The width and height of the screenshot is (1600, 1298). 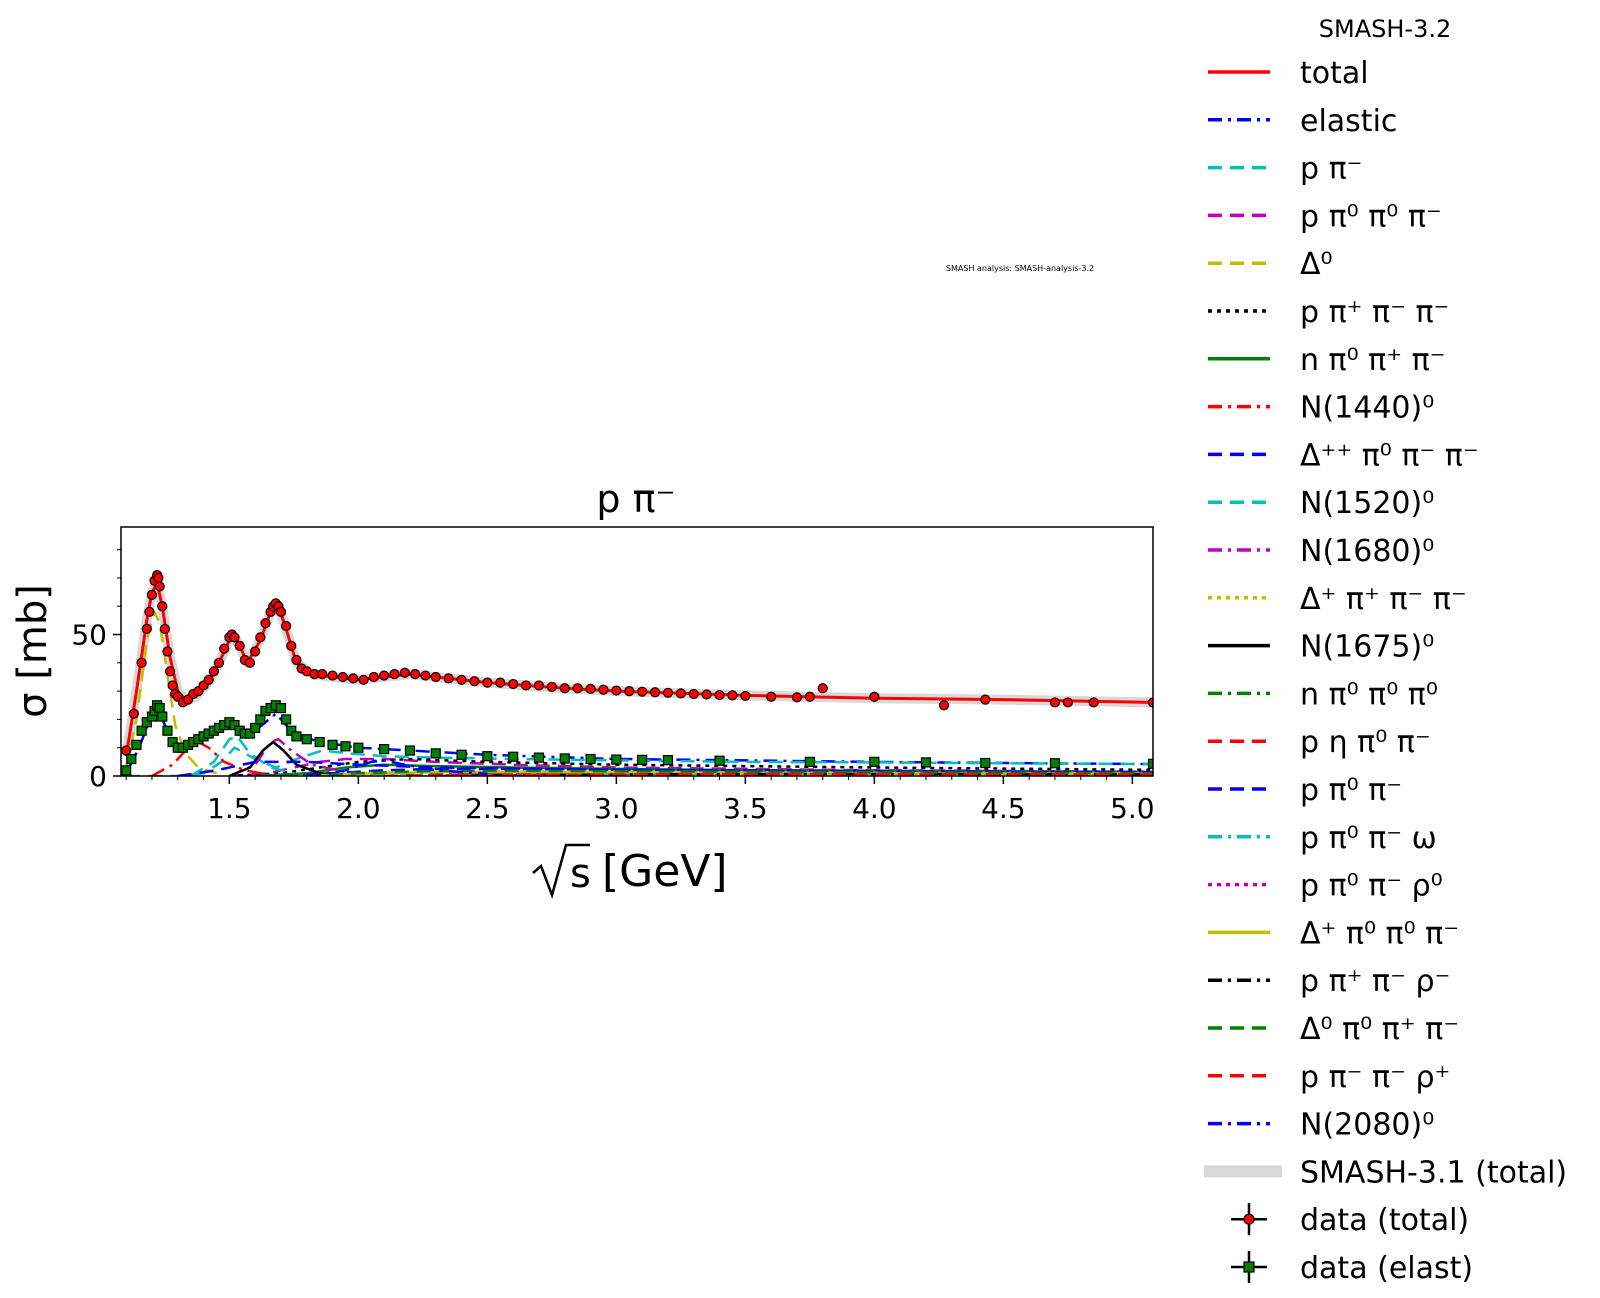 I want to click on y-tick-label: 0, so click(x=98, y=776).